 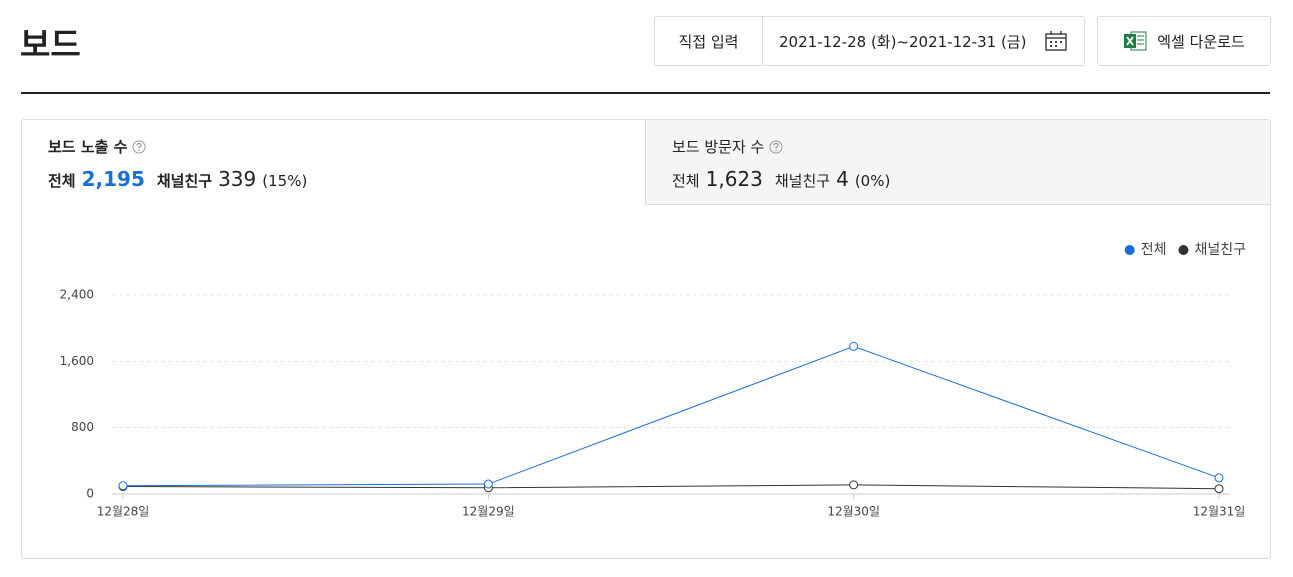 I want to click on date-picker: 직접 입력 2021-12-28 (화)~2021-12-31 (금), so click(x=869, y=41).